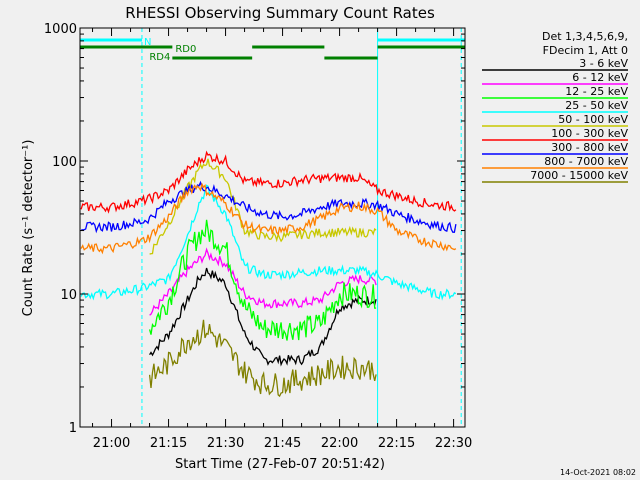 The height and width of the screenshot is (480, 640). Describe the element at coordinates (596, 105) in the screenshot. I see `legend-entry-label: 25 - 50 keV` at that location.